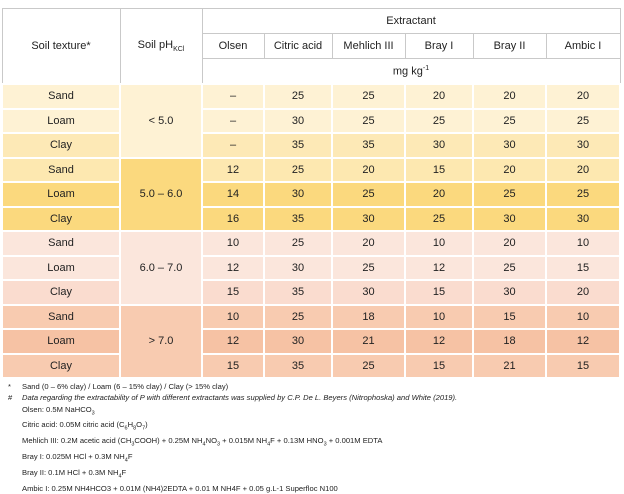 Image resolution: width=624 pixels, height=494 pixels. I want to click on ph-cell: < 5.0, so click(161, 121).